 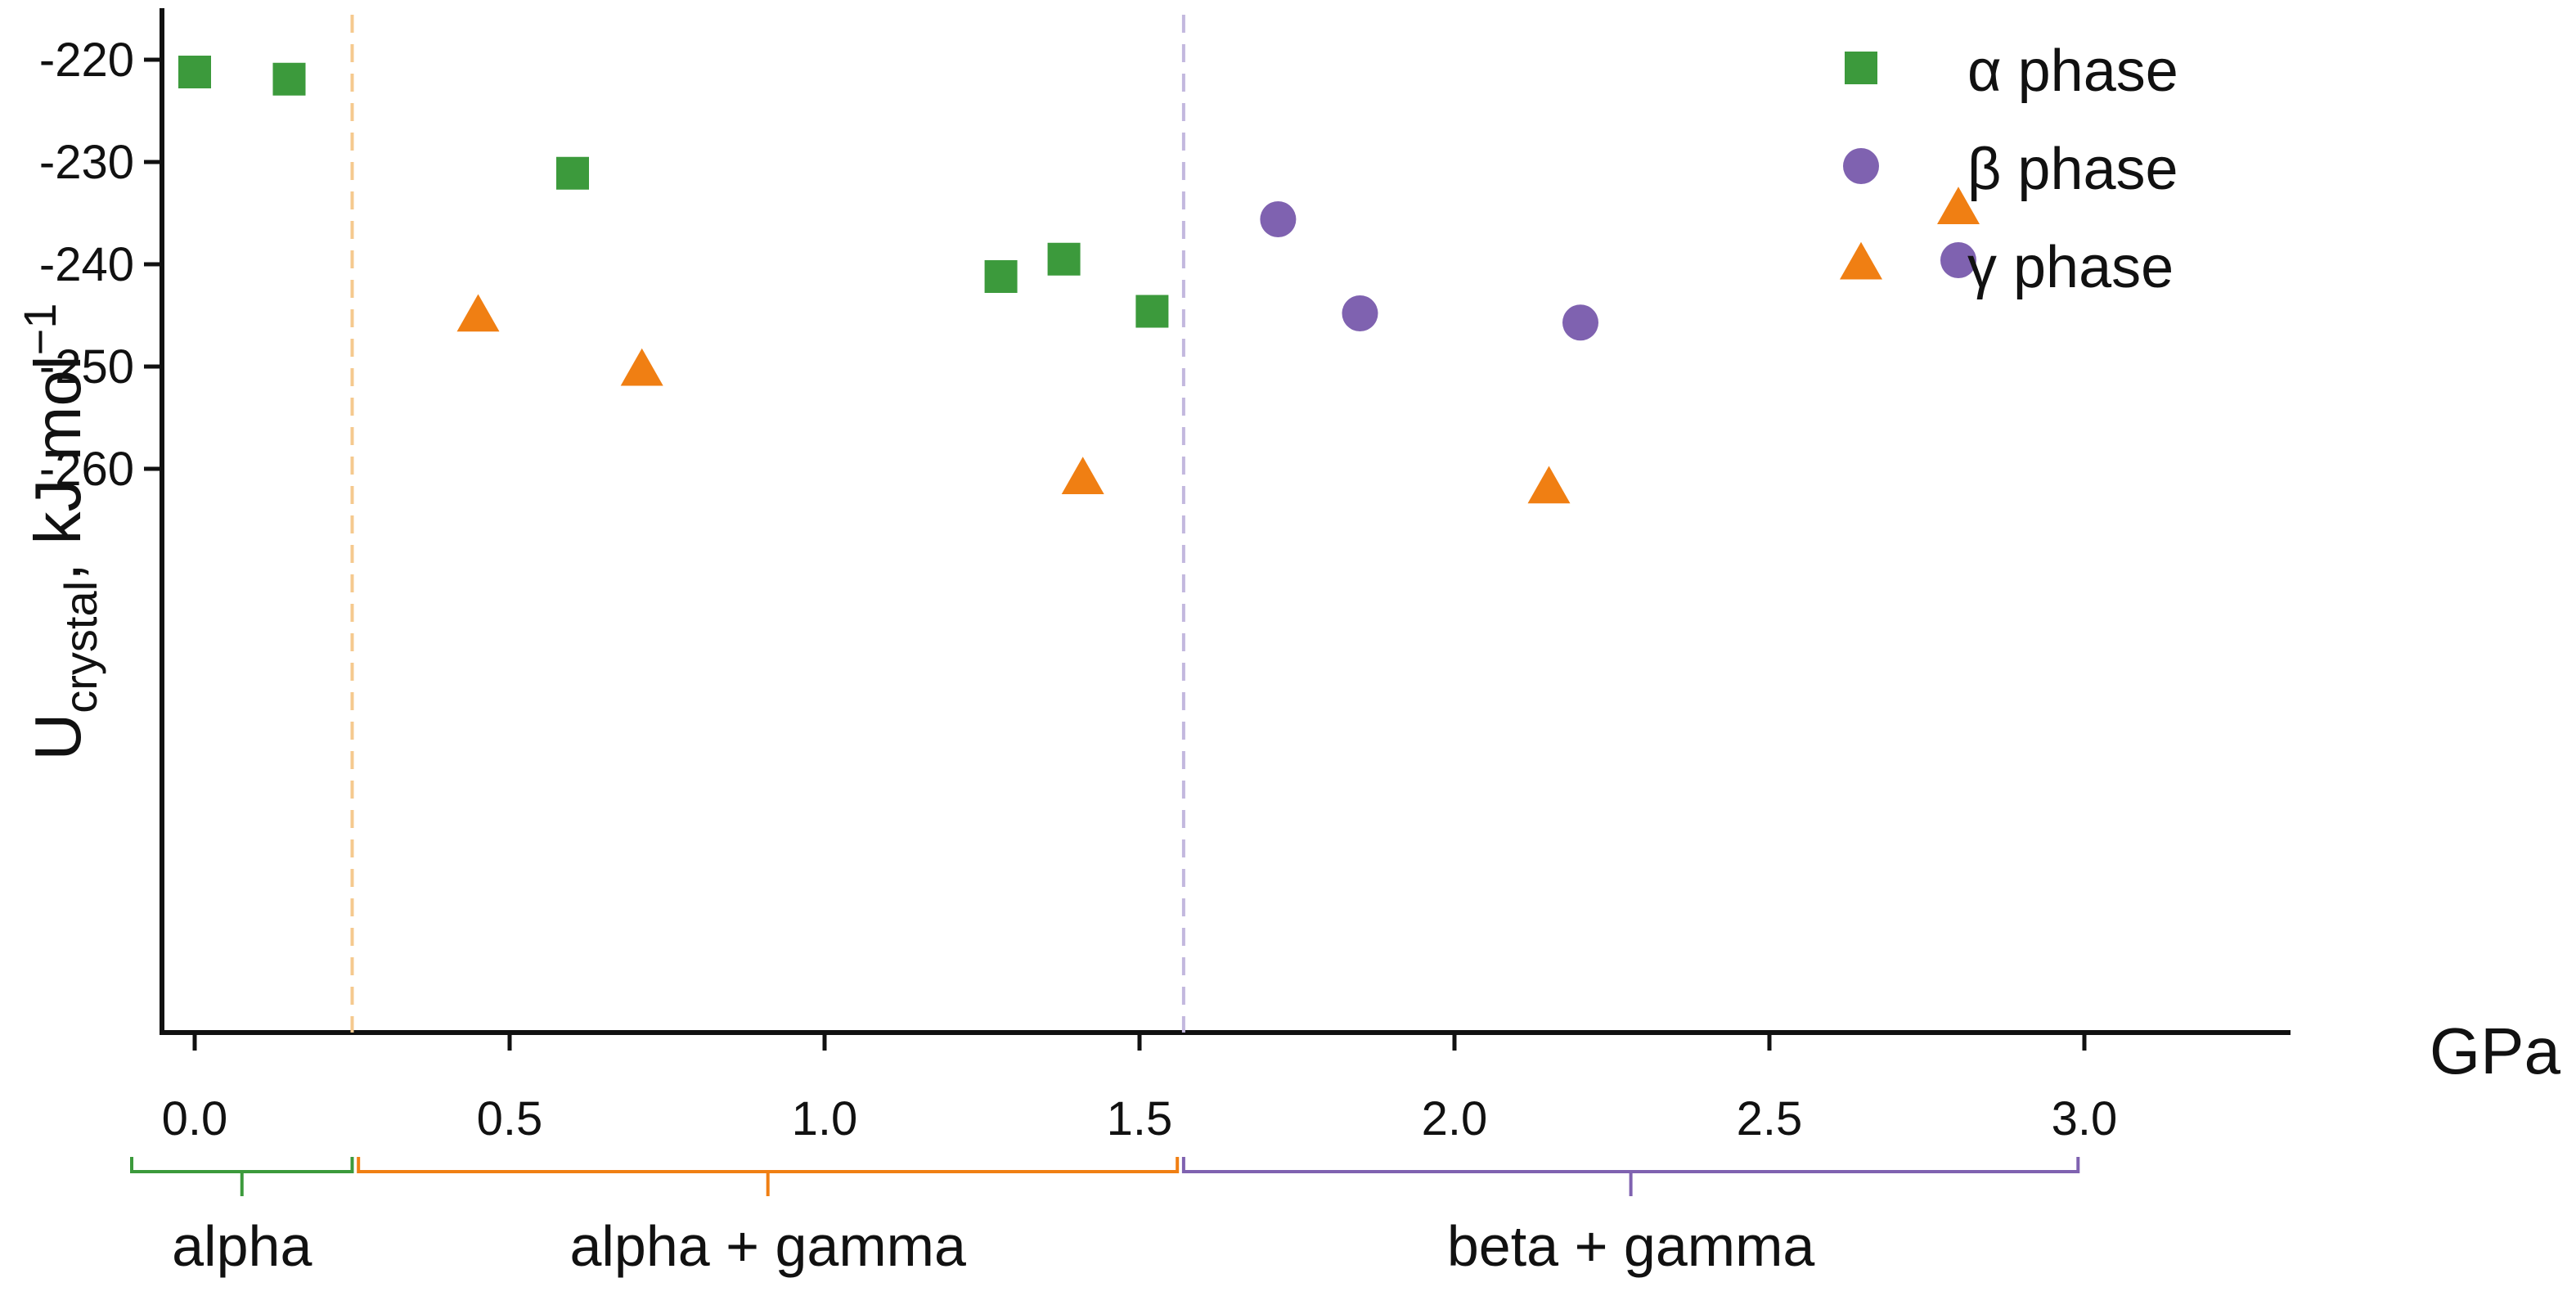 What do you see at coordinates (510, 1119) in the screenshot?
I see `x-tick-label: 0.5` at bounding box center [510, 1119].